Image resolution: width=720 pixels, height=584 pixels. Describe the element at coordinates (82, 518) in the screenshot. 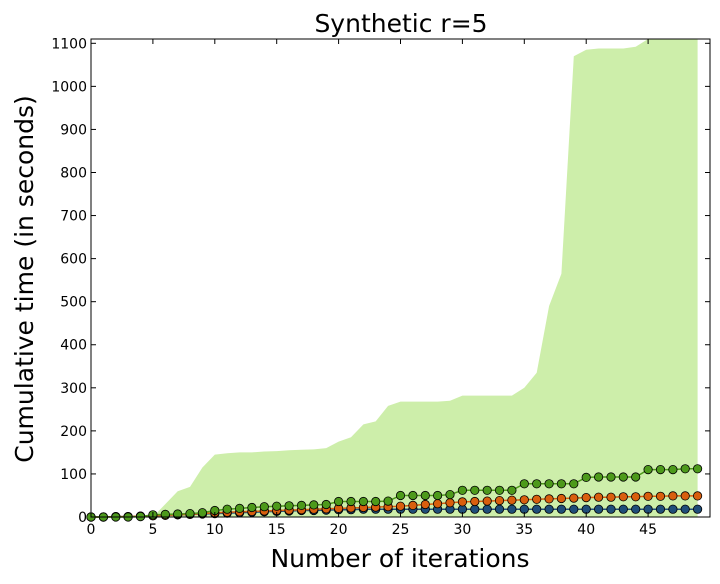

I see `y-tick-label: 0` at that location.